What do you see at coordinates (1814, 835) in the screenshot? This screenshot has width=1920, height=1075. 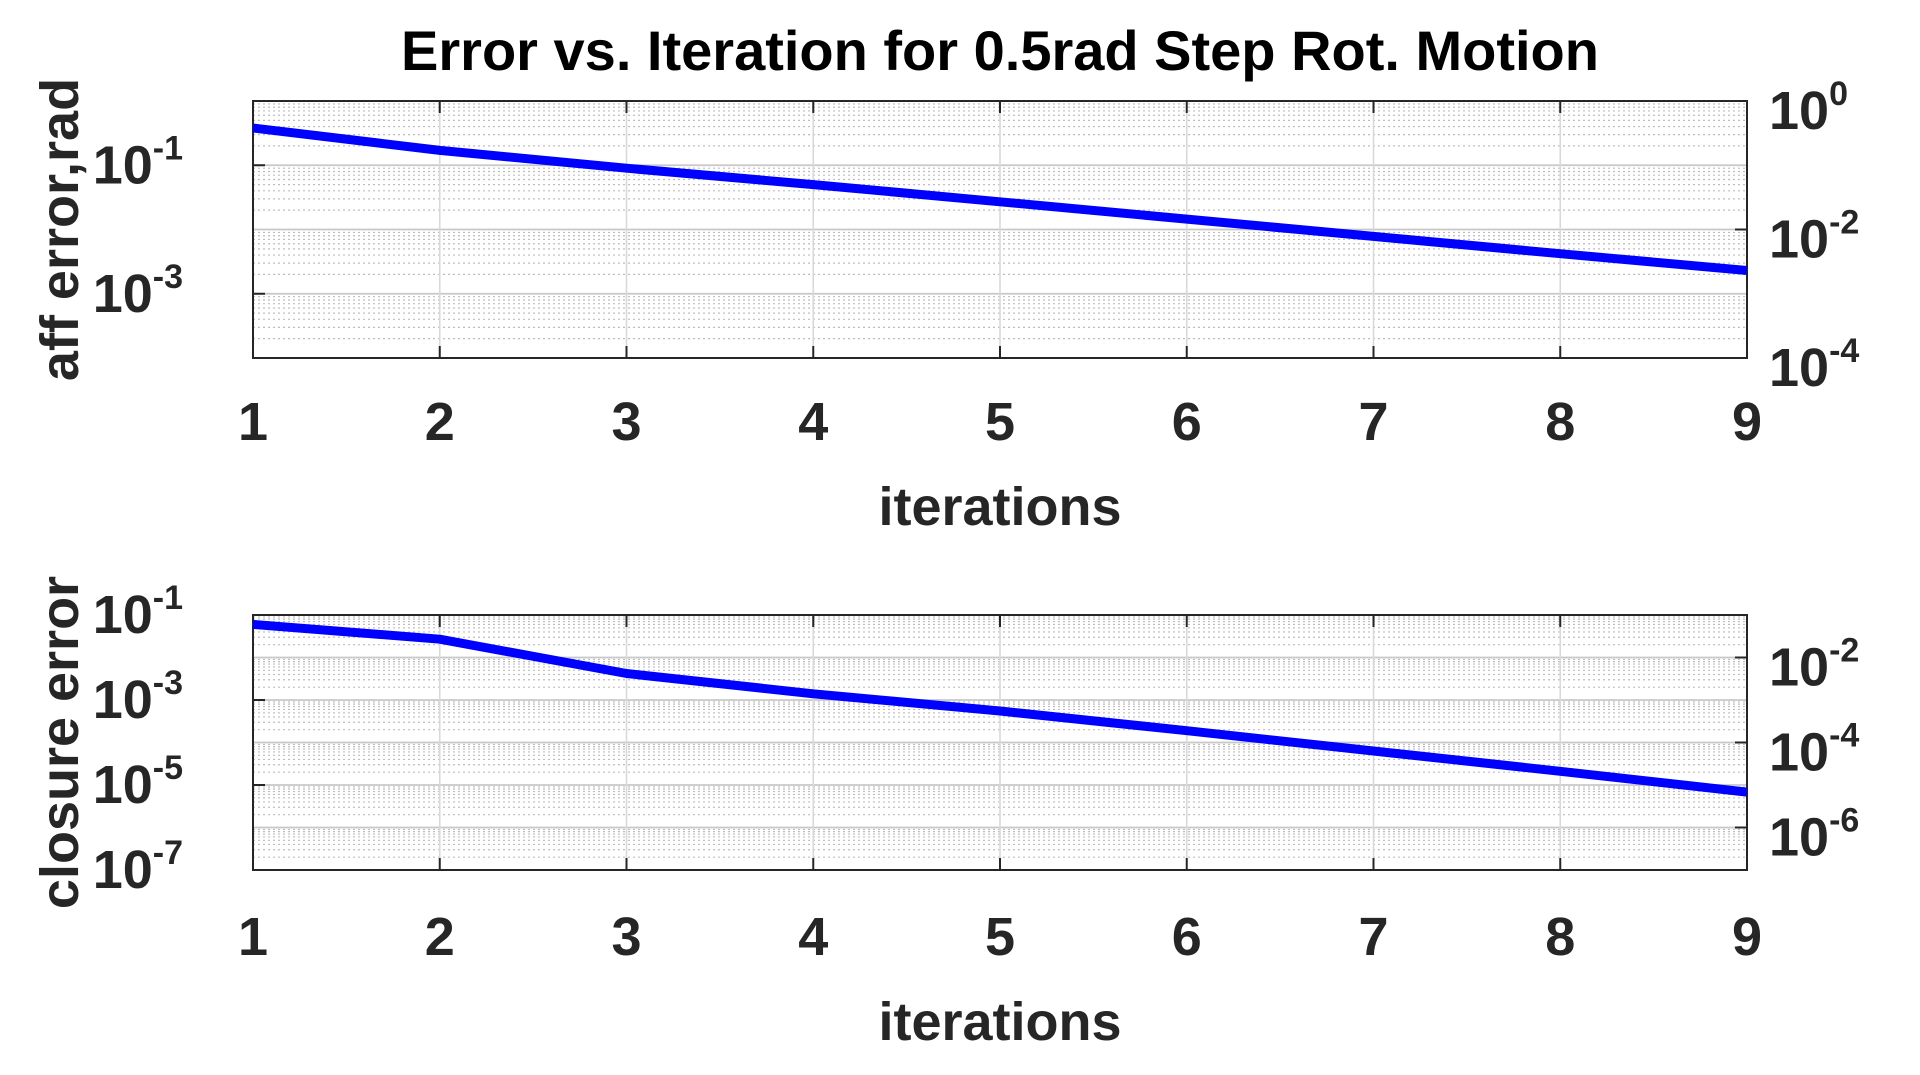 I see `y-tick-label-right: 10⁻⁶` at bounding box center [1814, 835].